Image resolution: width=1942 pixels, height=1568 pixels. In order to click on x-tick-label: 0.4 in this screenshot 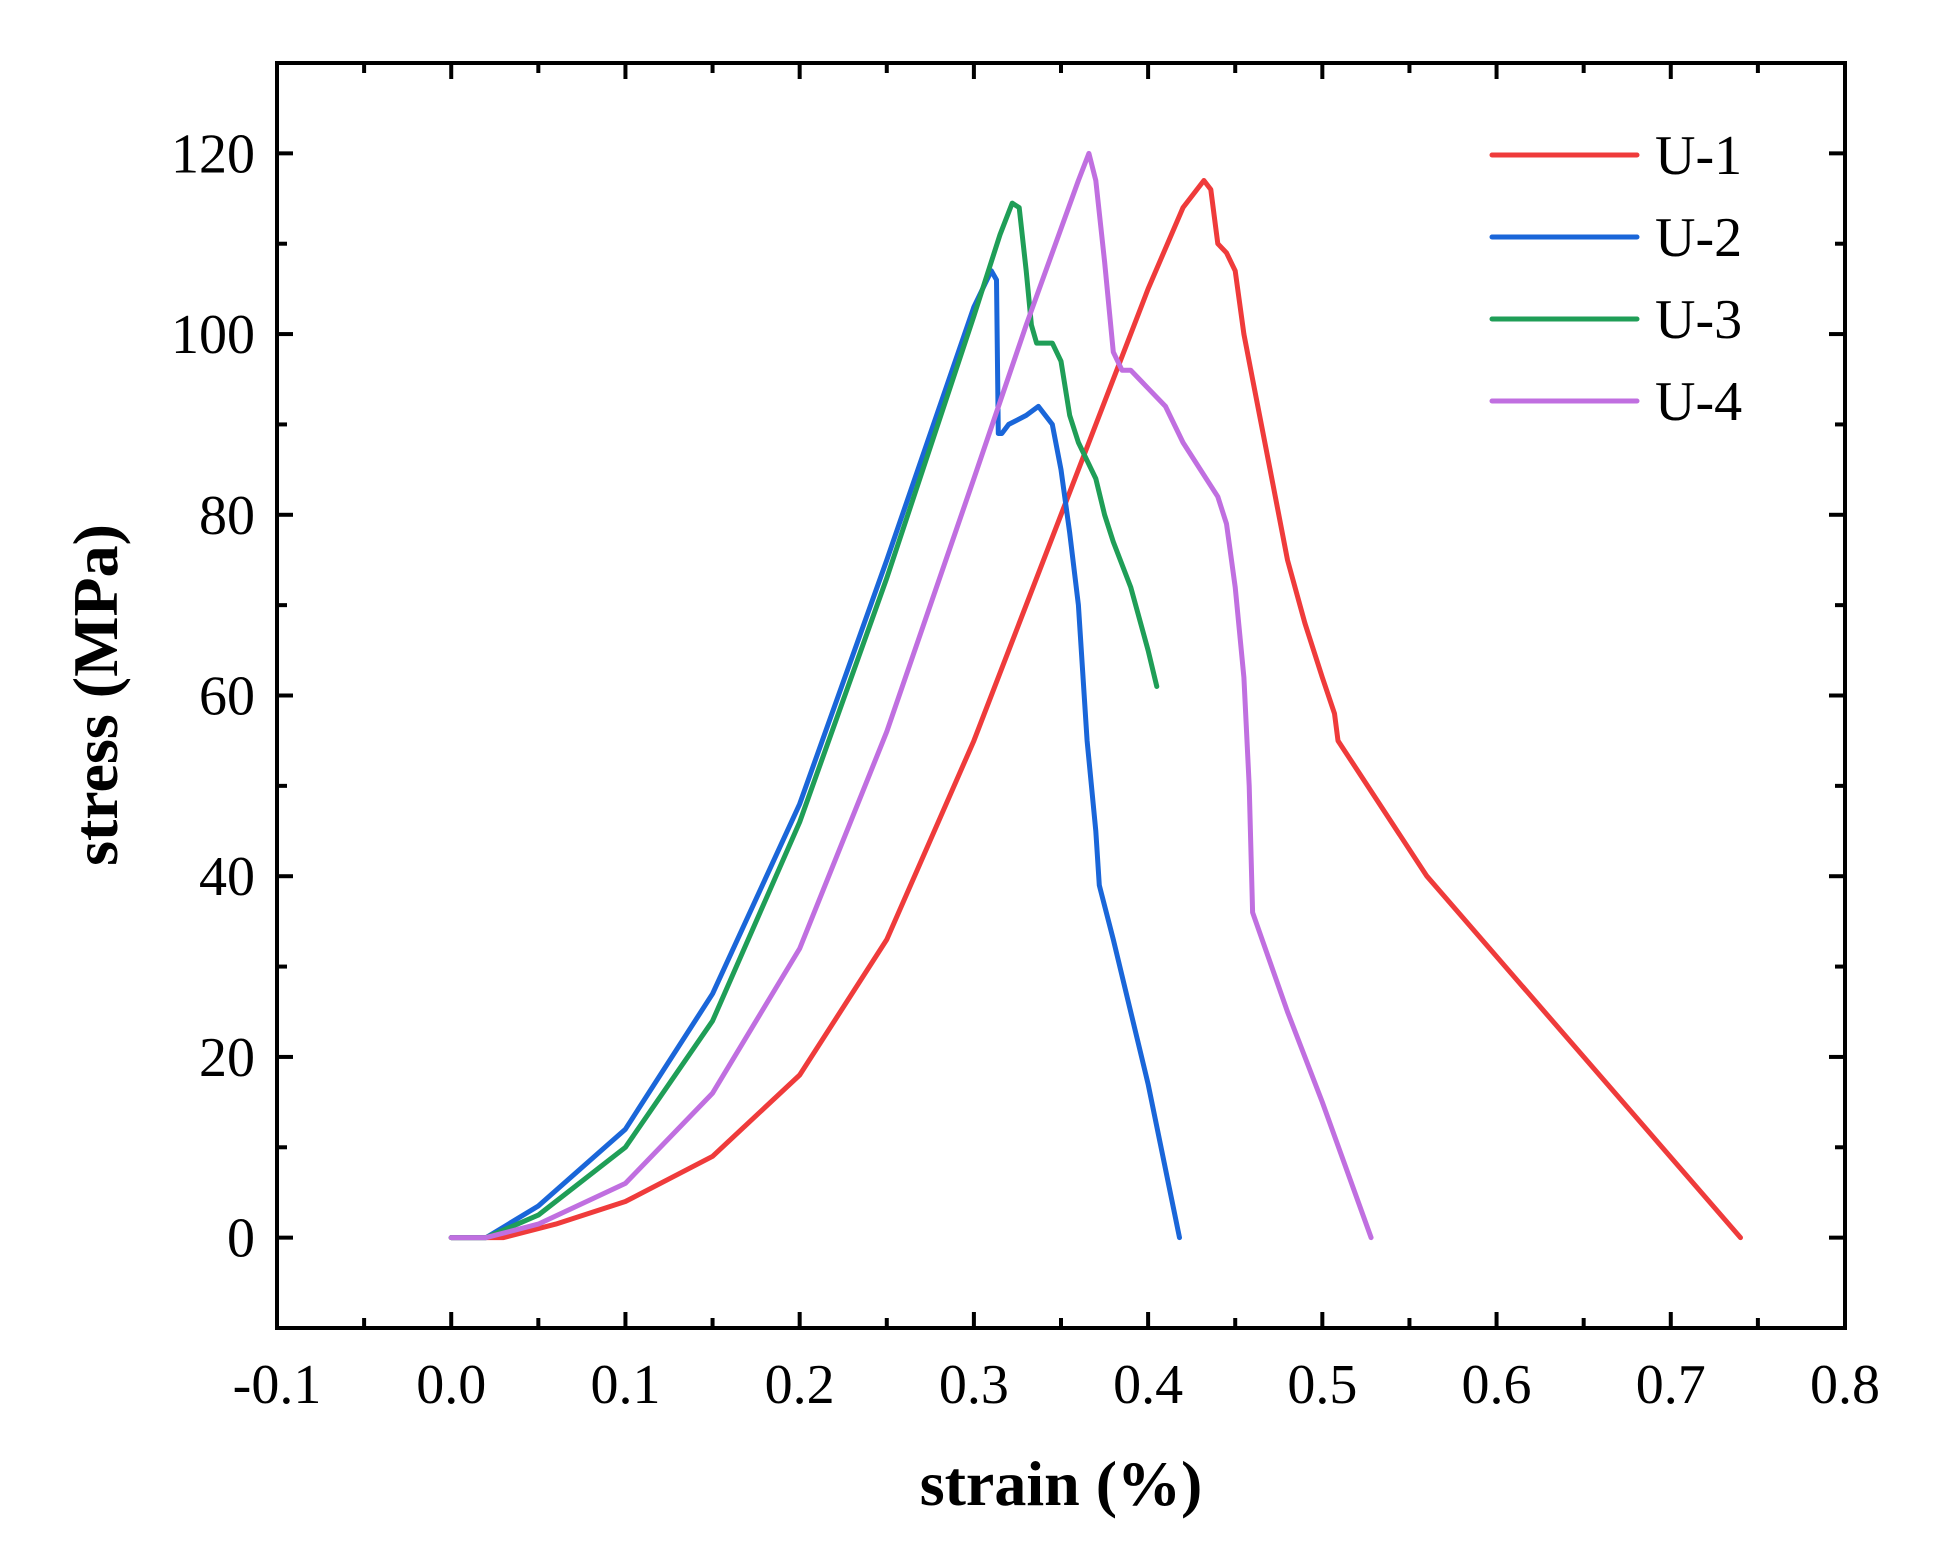, I will do `click(1148, 1385)`.